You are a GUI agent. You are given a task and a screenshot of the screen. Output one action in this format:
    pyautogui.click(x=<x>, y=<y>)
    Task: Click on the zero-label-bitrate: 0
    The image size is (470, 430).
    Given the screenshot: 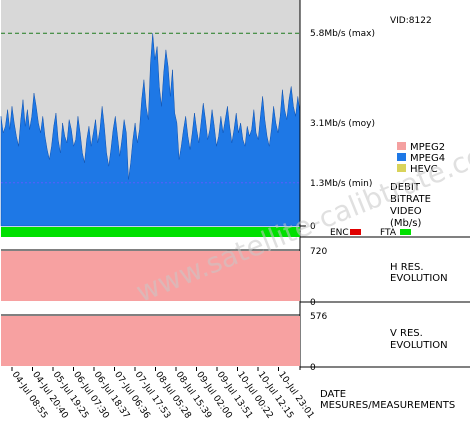 What is the action you would take?
    pyautogui.click(x=313, y=227)
    